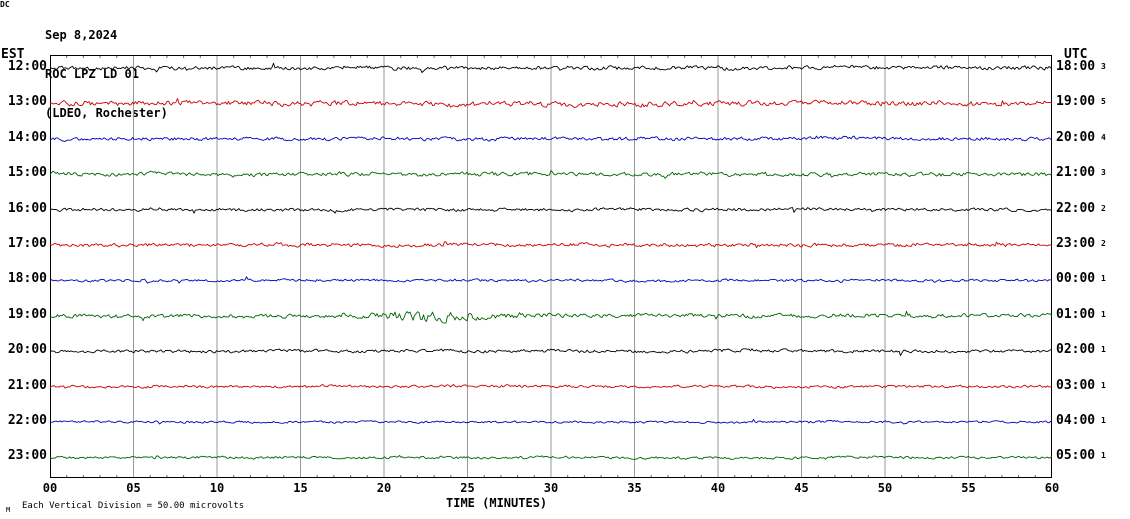  Describe the element at coordinates (968, 488) in the screenshot. I see `x-tick-label: 55` at that location.